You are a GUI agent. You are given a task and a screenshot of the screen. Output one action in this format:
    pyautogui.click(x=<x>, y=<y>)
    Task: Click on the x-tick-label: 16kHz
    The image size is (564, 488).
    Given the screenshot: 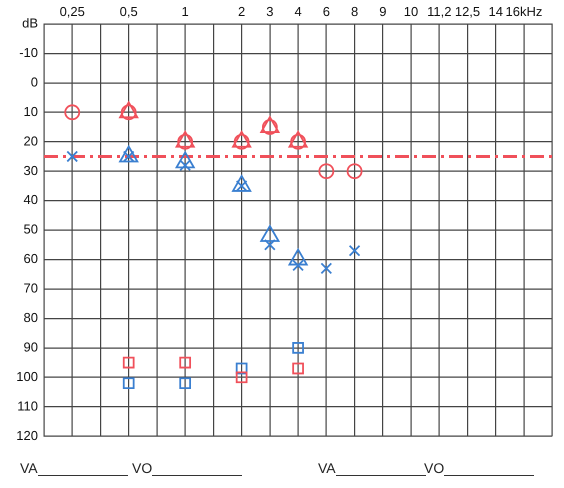 What is the action you would take?
    pyautogui.click(x=524, y=11)
    